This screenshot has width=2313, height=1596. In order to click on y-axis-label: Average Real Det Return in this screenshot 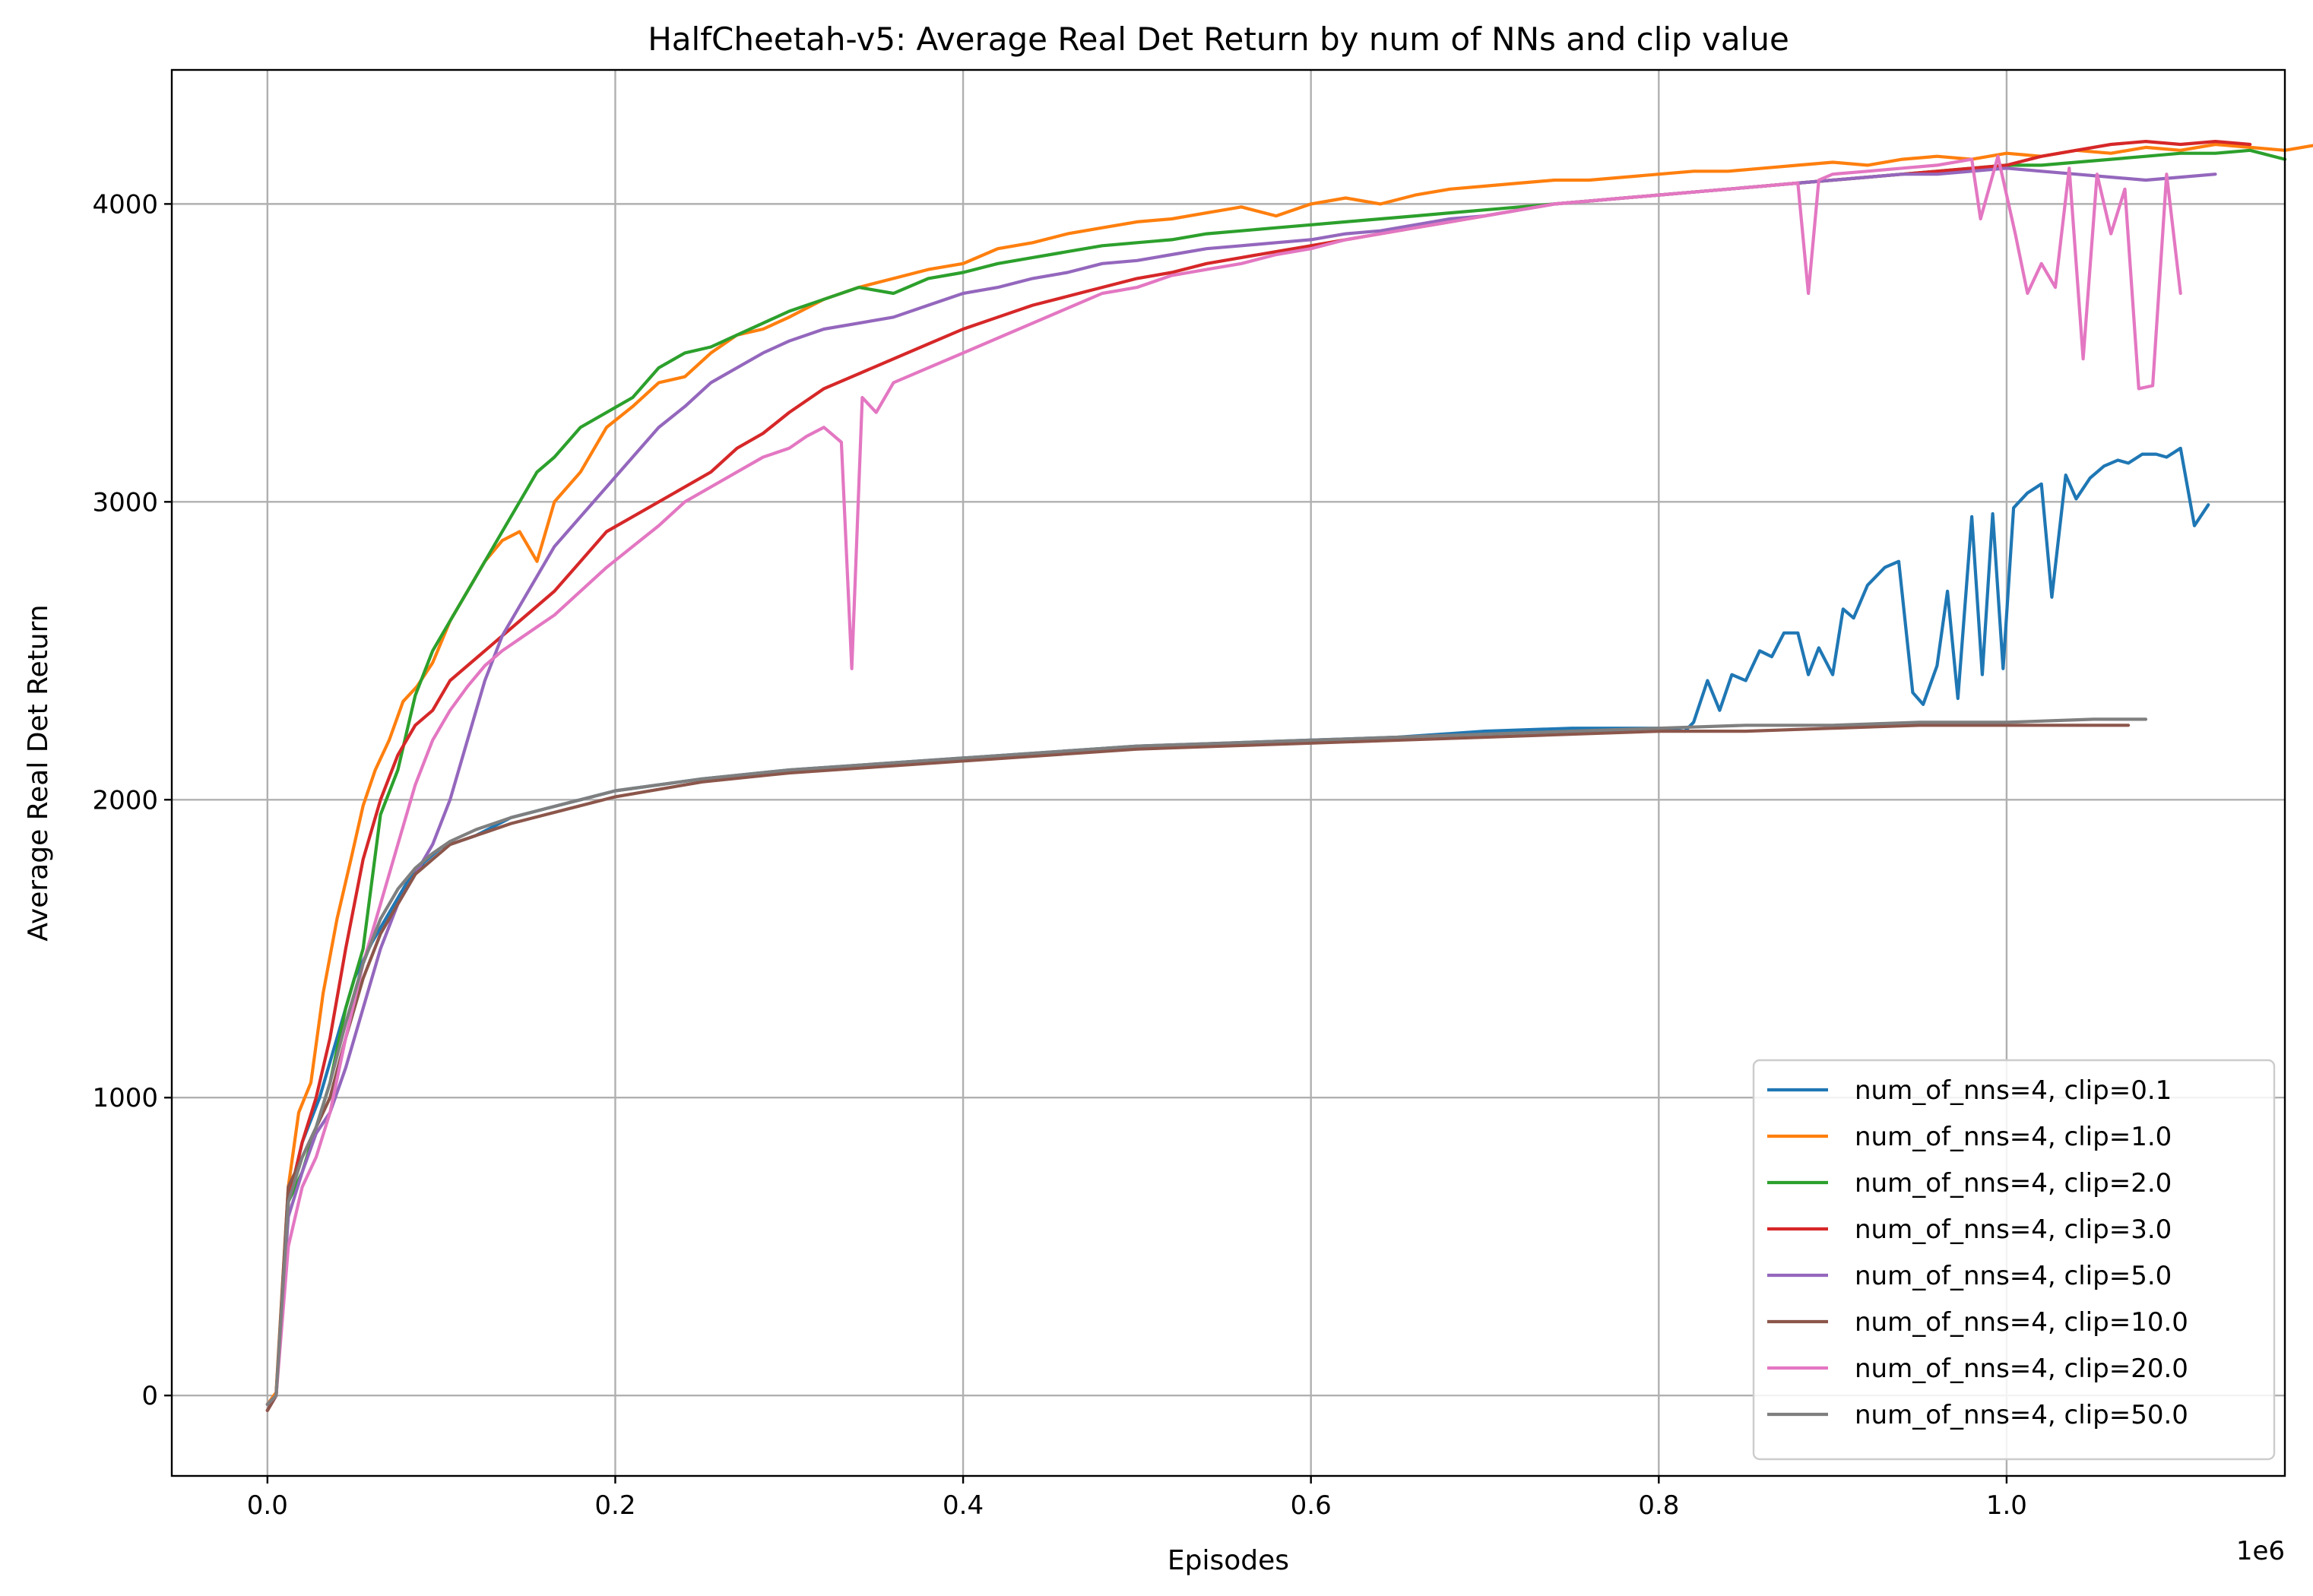, I will do `click(38, 773)`.